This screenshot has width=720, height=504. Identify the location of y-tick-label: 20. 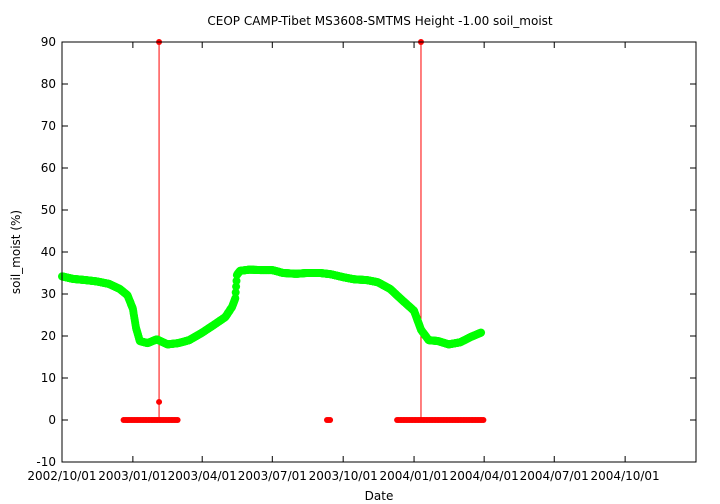
(48, 336).